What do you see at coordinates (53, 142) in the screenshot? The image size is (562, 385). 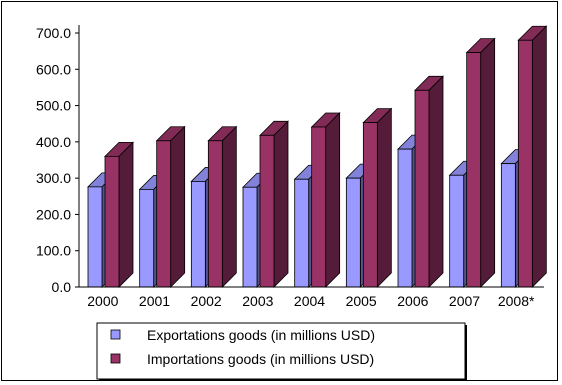 I see `y-tick-label: 400.0` at bounding box center [53, 142].